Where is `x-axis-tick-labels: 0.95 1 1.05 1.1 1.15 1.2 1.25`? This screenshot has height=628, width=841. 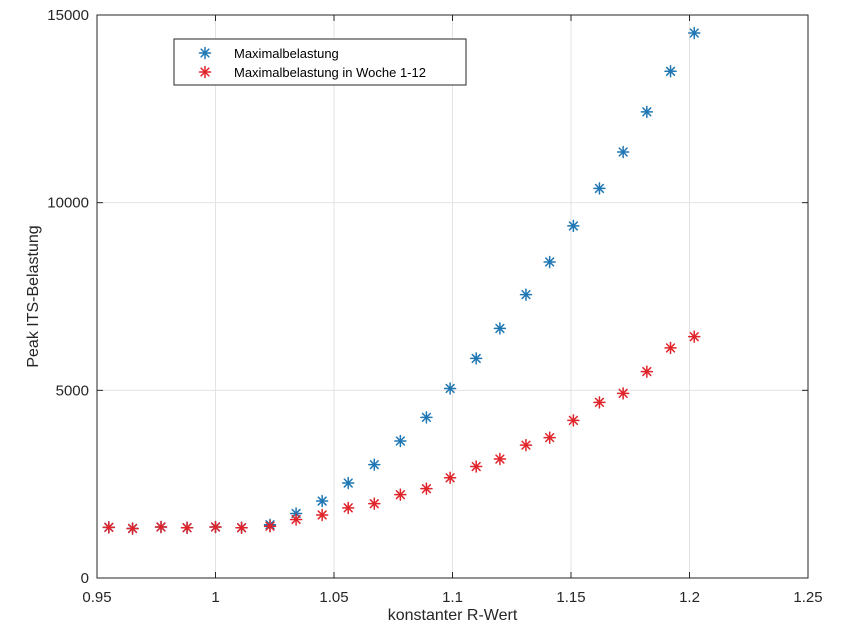
x-axis-tick-labels: 0.95 1 1.05 1.1 1.15 1.2 1.25 is located at coordinates (452, 597).